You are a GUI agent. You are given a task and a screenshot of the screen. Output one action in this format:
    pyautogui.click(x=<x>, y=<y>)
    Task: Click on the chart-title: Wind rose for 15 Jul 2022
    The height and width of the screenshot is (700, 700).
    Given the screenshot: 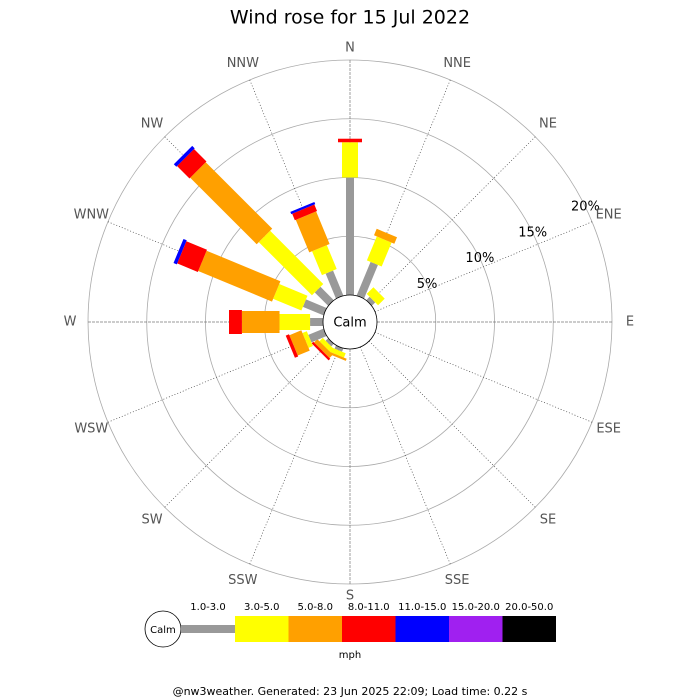 What is the action you would take?
    pyautogui.click(x=350, y=18)
    